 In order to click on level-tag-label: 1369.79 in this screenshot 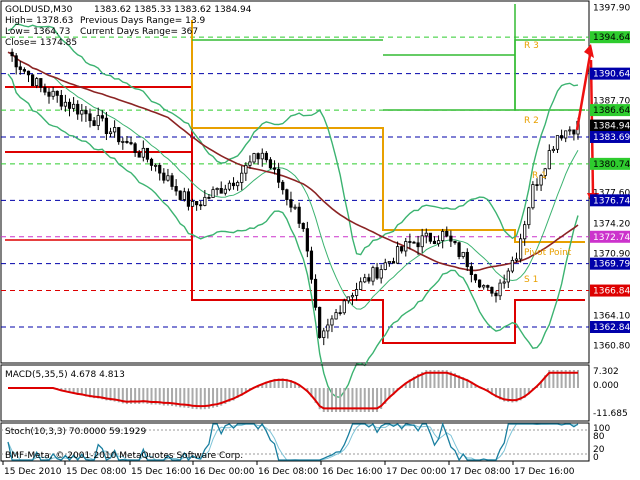, I will do `click(611, 265)`.